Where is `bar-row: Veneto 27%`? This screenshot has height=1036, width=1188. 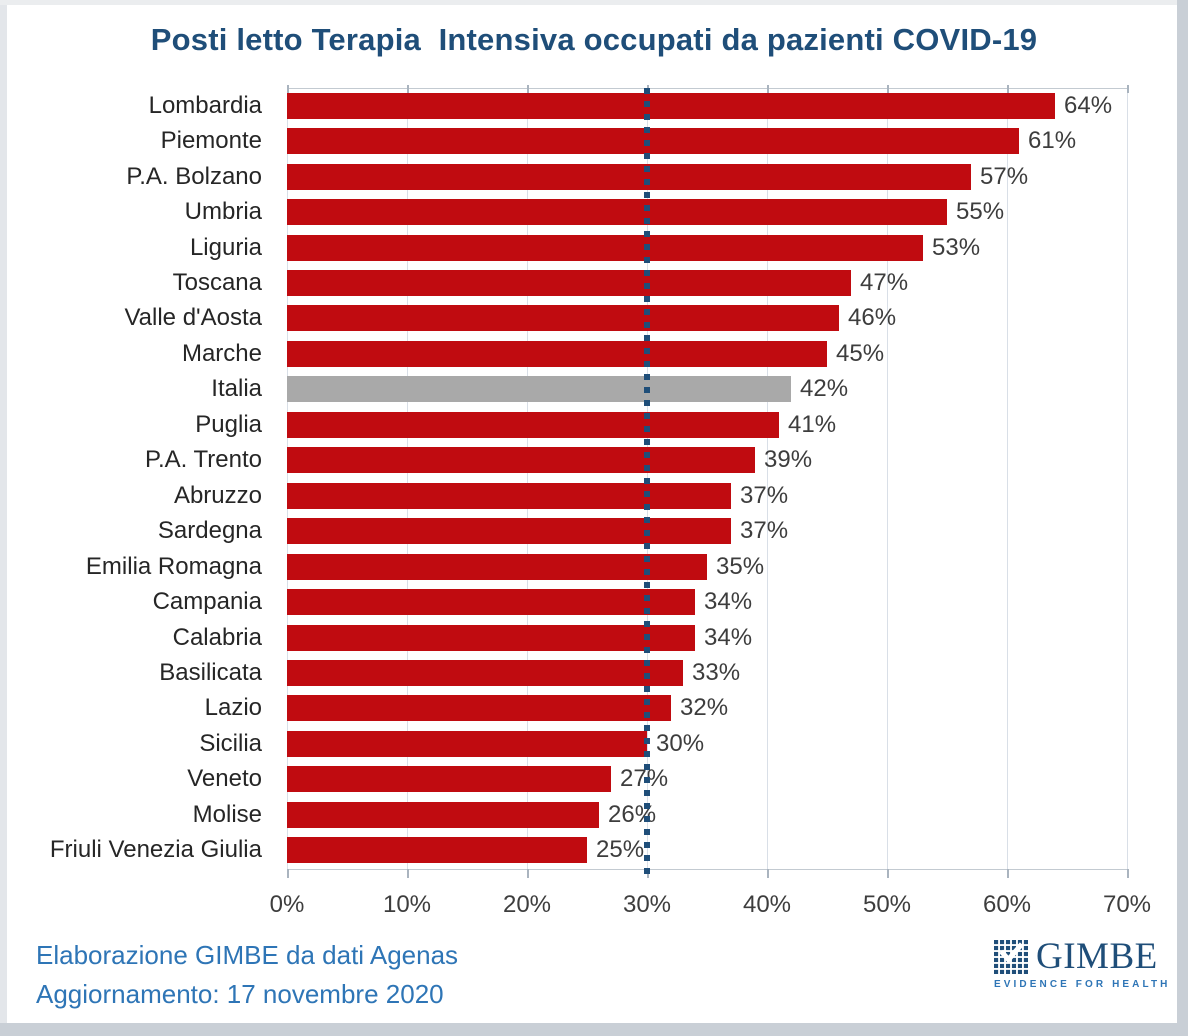 bar-row: Veneto 27% is located at coordinates (563, 779).